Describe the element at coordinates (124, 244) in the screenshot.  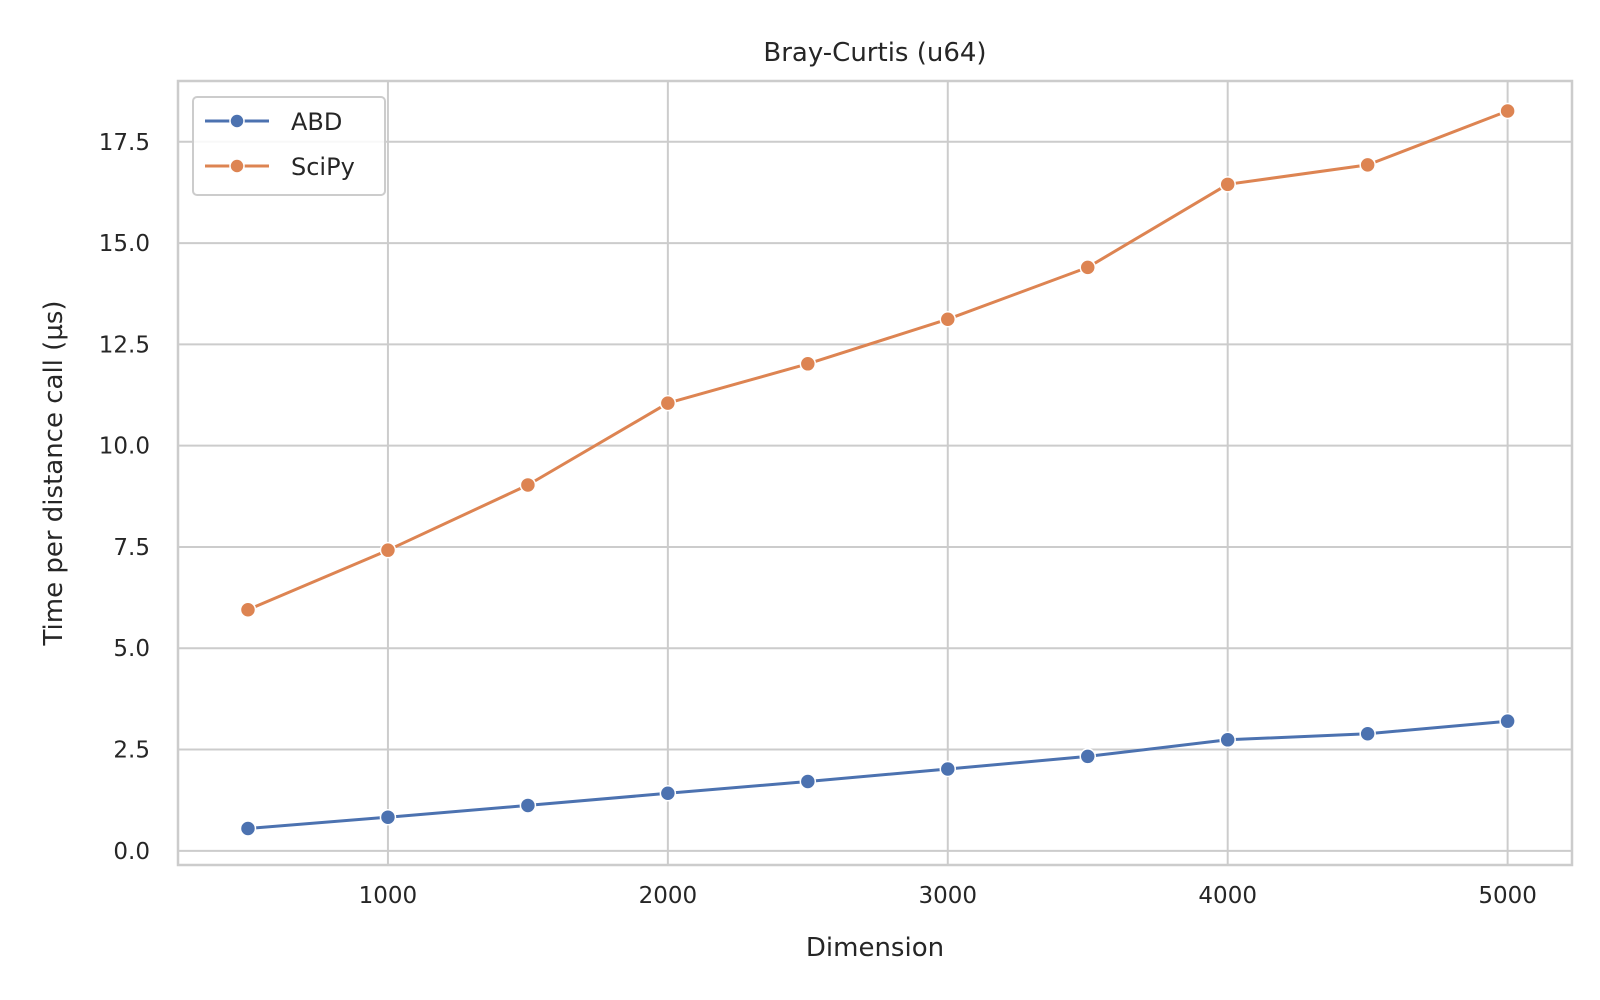
I see `y-tick-label: 15.0` at that location.